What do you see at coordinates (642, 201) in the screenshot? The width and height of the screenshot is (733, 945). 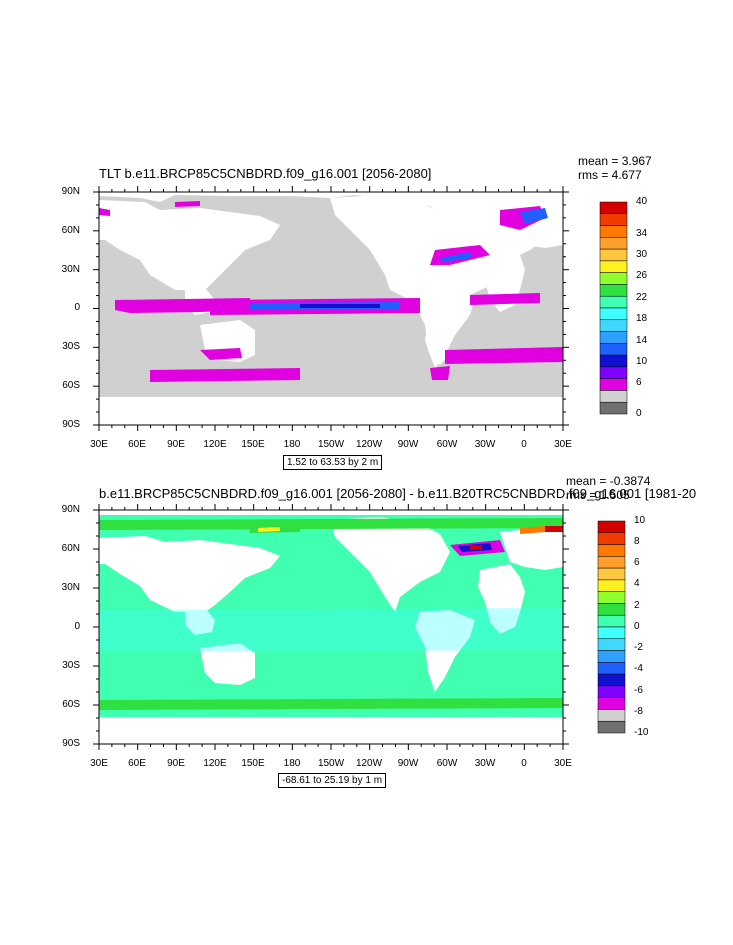 I see `colorbar-label: 40` at bounding box center [642, 201].